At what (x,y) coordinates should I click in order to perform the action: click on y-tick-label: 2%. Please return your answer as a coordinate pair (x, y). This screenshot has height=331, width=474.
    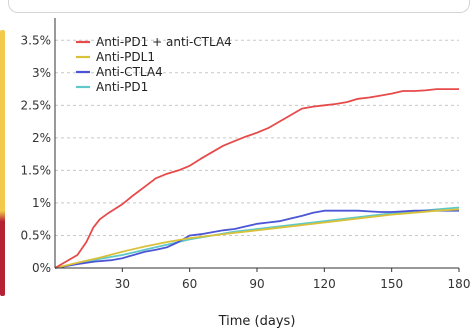
    Looking at the image, I should click on (41, 138).